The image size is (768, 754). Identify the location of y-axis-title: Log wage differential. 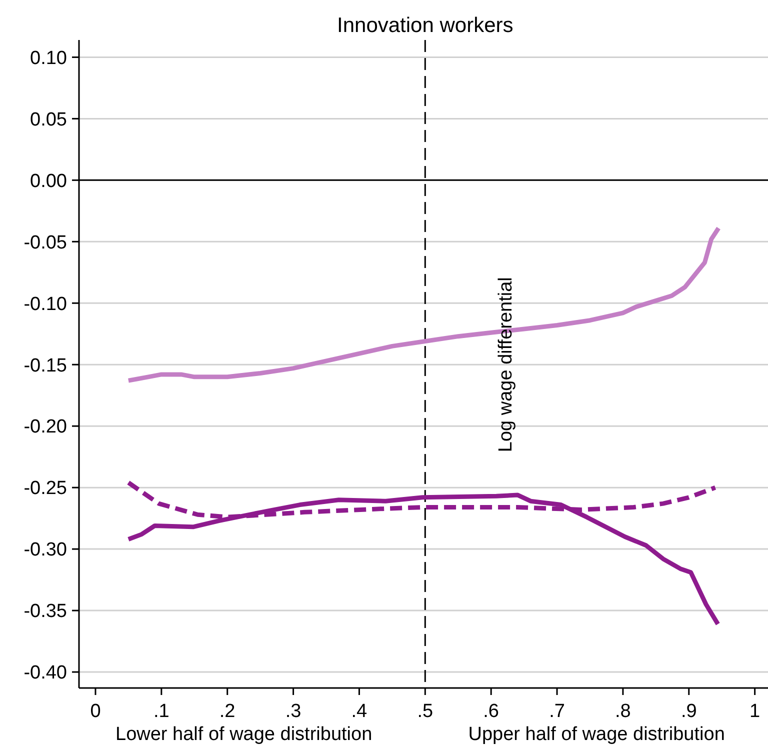
(505, 364).